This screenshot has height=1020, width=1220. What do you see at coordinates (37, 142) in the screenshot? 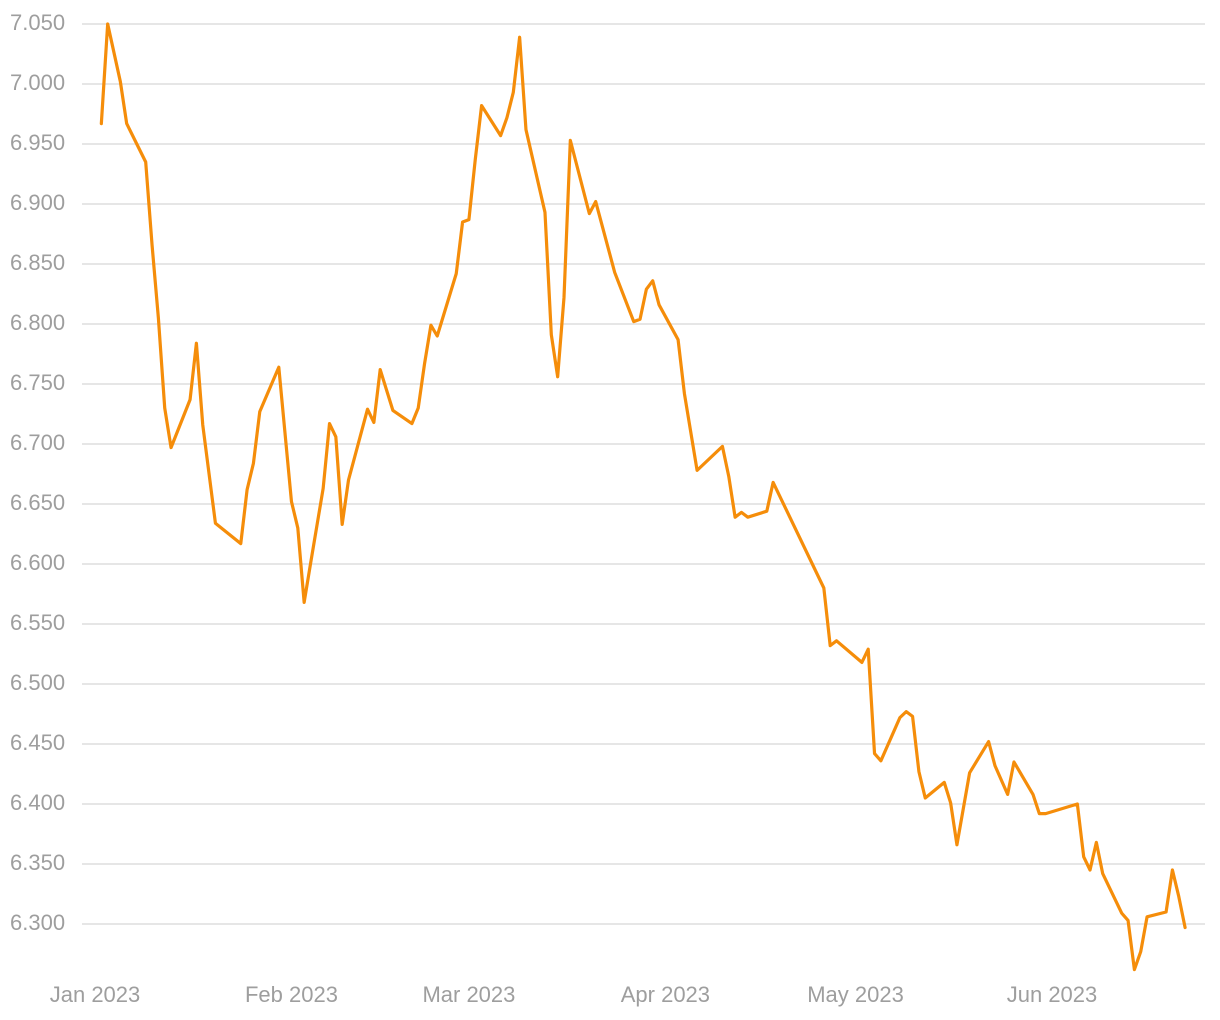
I see `y-tick-label: 6.950` at bounding box center [37, 142].